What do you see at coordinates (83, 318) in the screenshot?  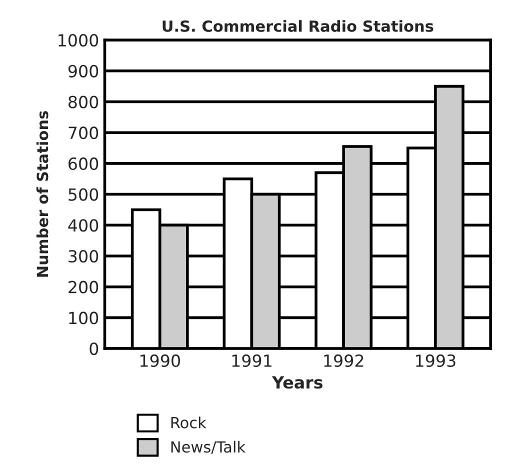 I see `y-tick-label: 100` at bounding box center [83, 318].